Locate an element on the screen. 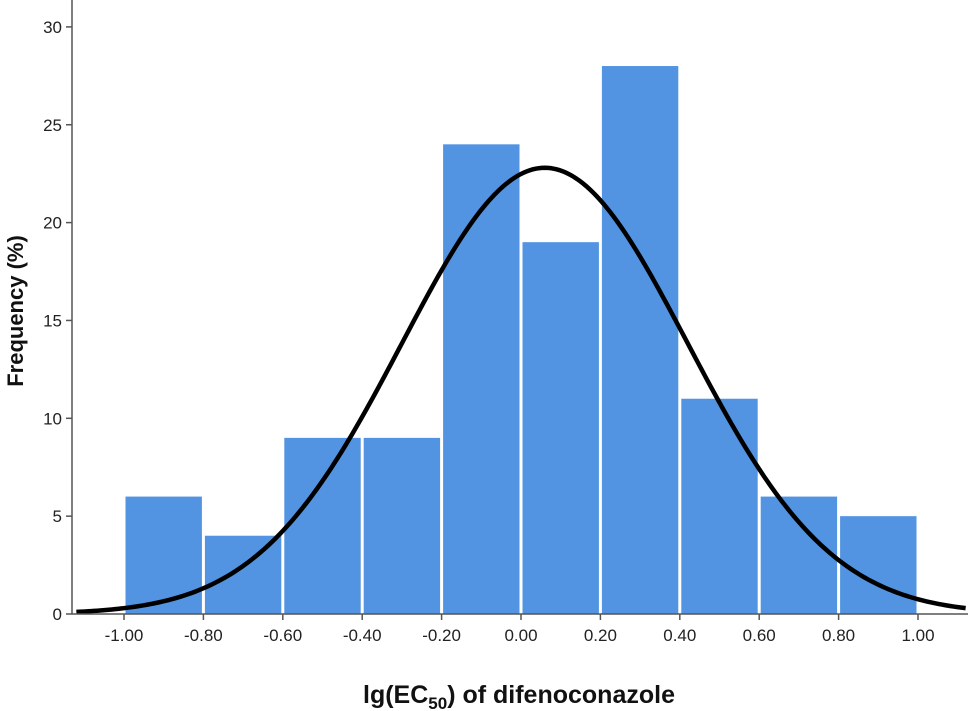 The width and height of the screenshot is (968, 711). x-axis-title: lg(EC50) of difenoconazole is located at coordinates (519, 696).